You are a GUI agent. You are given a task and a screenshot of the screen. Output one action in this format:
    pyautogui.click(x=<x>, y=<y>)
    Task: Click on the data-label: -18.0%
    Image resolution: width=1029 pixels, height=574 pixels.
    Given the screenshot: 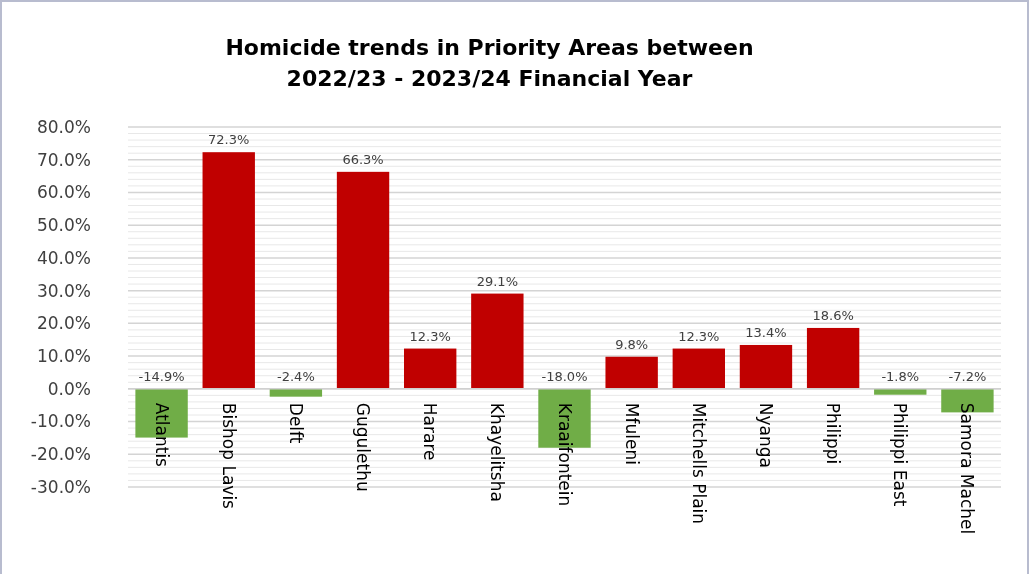 What is the action you would take?
    pyautogui.click(x=564, y=376)
    